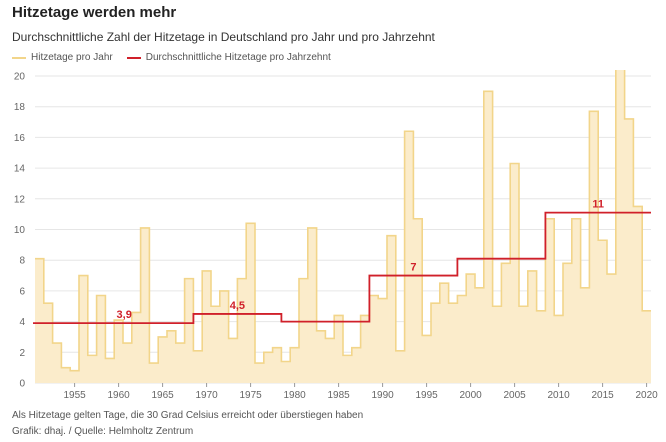  I want to click on x-tick-label: 2005, so click(514, 395).